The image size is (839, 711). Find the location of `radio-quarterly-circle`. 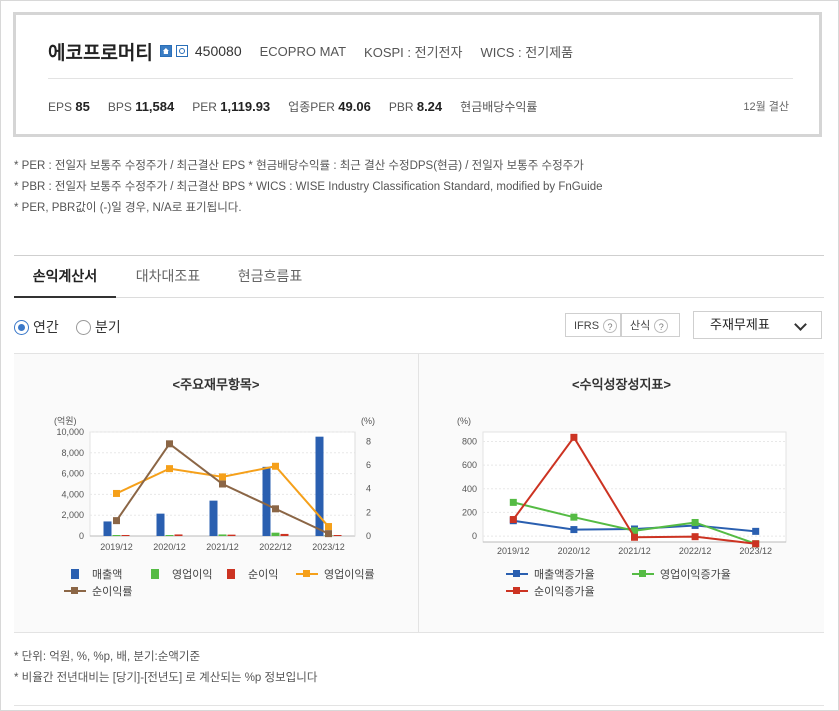

radio-quarterly-circle is located at coordinates (83, 327).